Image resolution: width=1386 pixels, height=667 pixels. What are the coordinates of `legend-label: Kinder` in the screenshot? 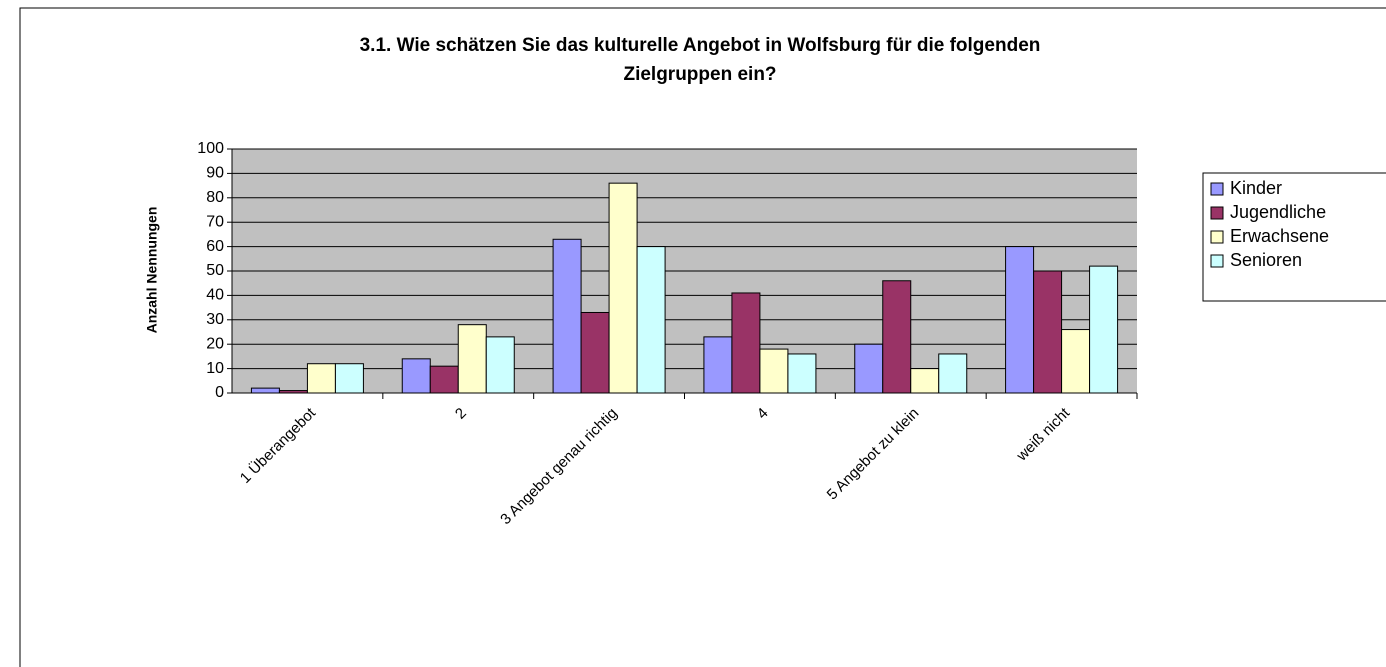 It's located at (1256, 188).